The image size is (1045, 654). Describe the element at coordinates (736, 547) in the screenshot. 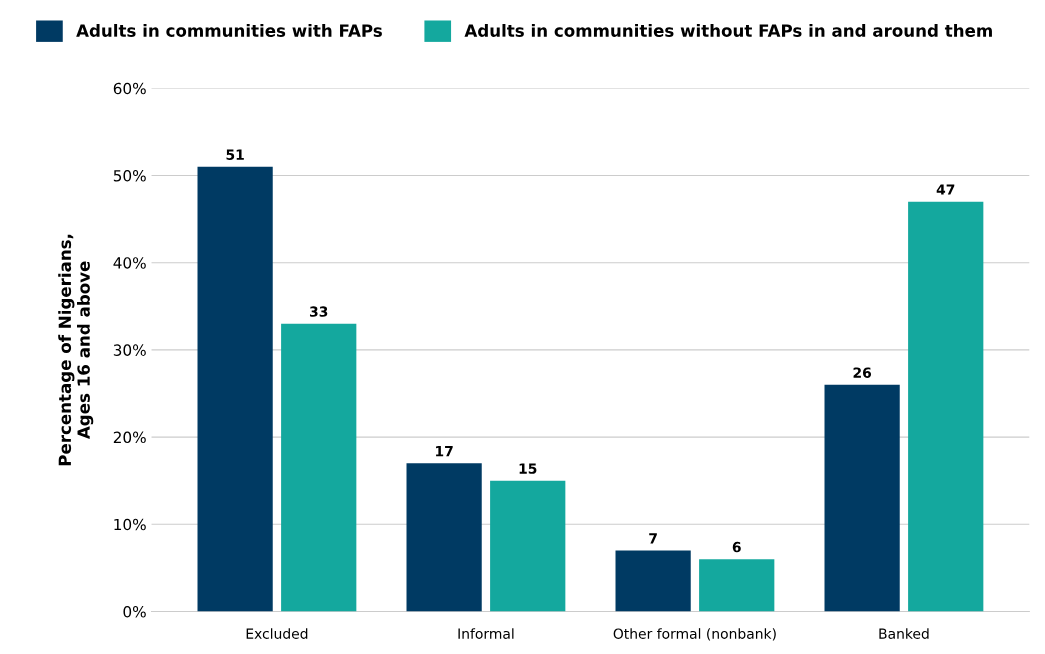

I see `data-label: 6` at that location.